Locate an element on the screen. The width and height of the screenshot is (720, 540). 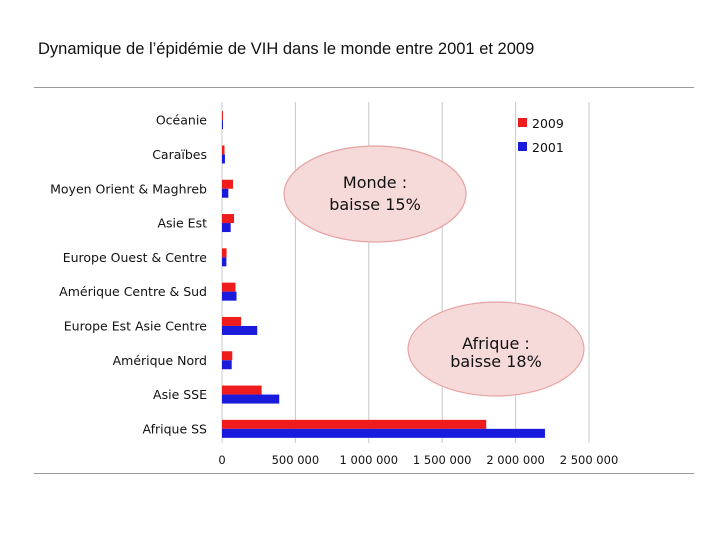
callout-monde-line1: Monde : is located at coordinates (375, 182).